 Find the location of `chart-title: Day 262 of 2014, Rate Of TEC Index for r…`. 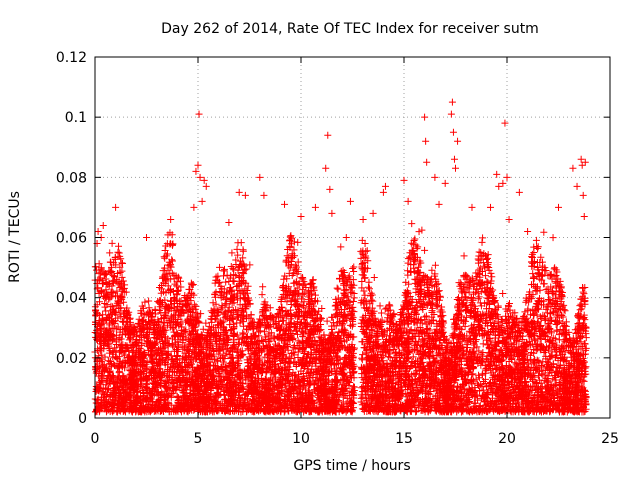

chart-title: Day 262 of 2014, Rate Of TEC Index for r… is located at coordinates (350, 29).